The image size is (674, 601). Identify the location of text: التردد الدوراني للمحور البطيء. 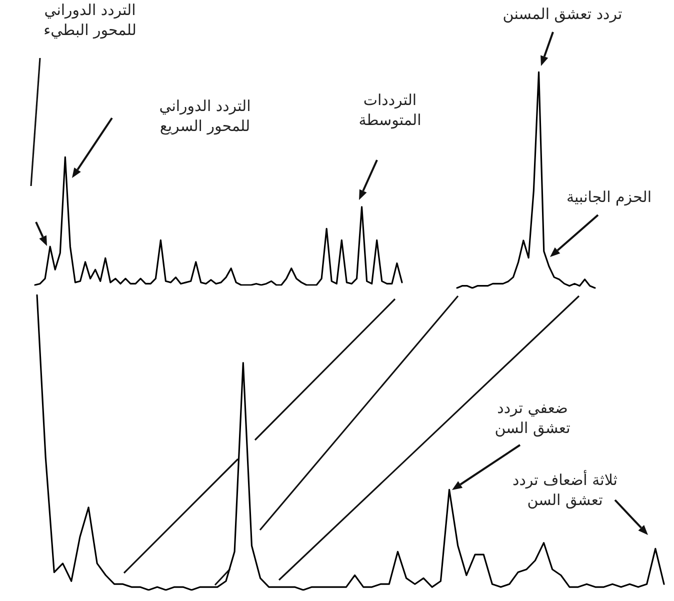
(90, 20).